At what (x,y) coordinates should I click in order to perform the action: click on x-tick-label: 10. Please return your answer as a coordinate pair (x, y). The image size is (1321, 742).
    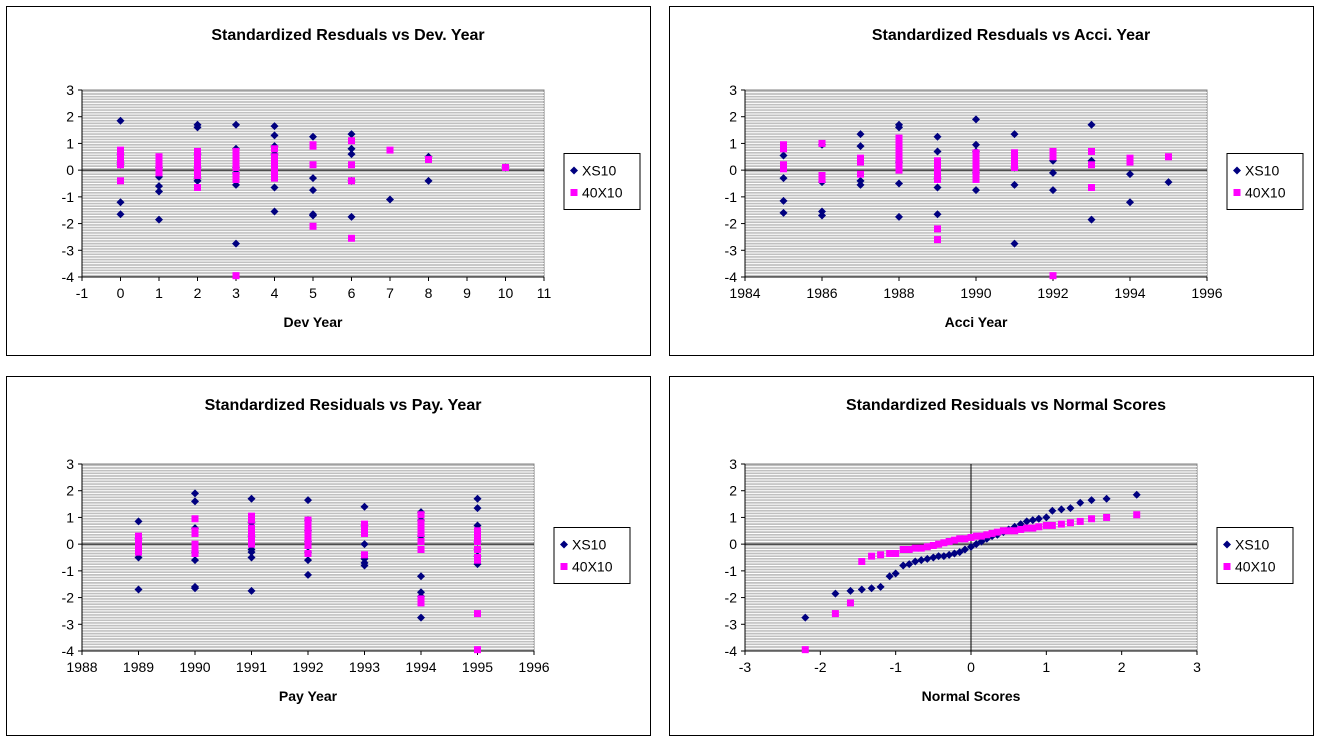
    Looking at the image, I should click on (506, 293).